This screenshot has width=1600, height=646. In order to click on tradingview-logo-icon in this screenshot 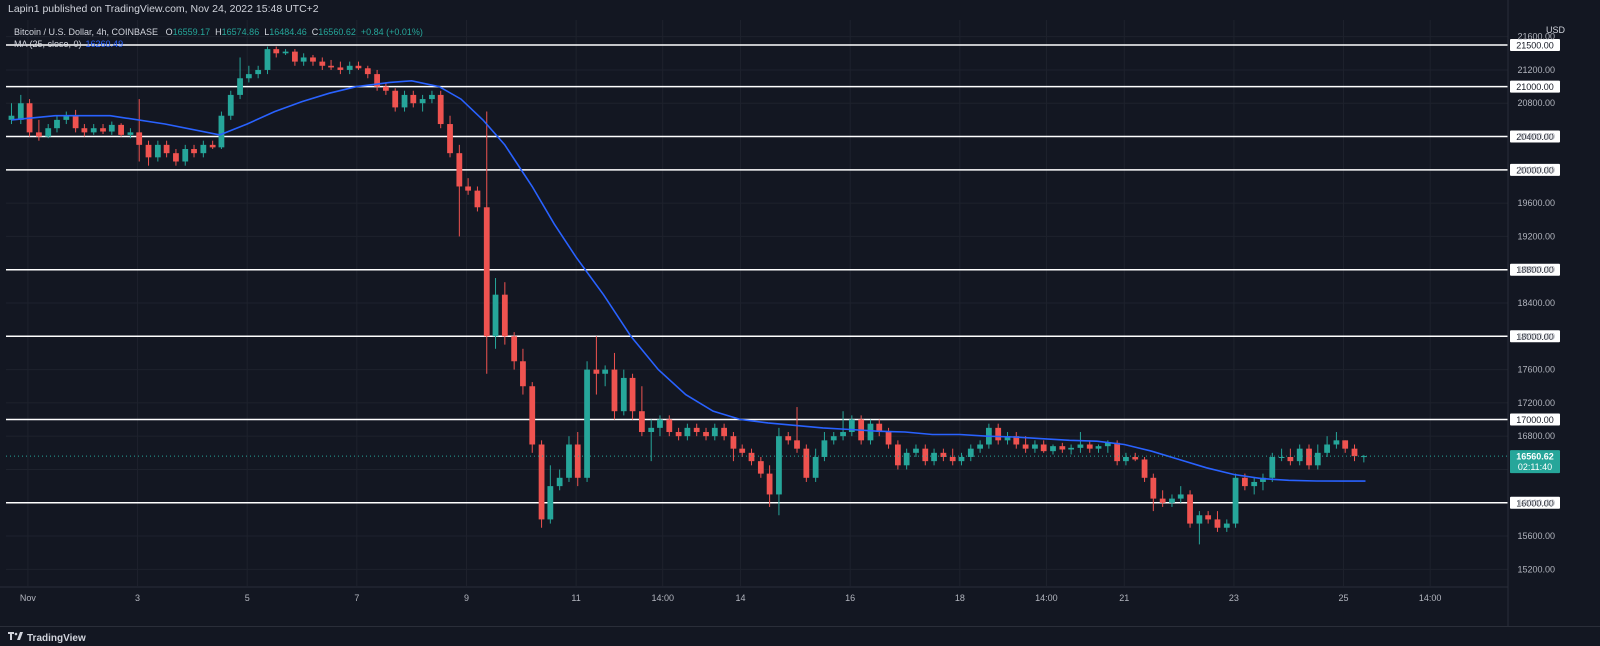, I will do `click(15, 636)`.